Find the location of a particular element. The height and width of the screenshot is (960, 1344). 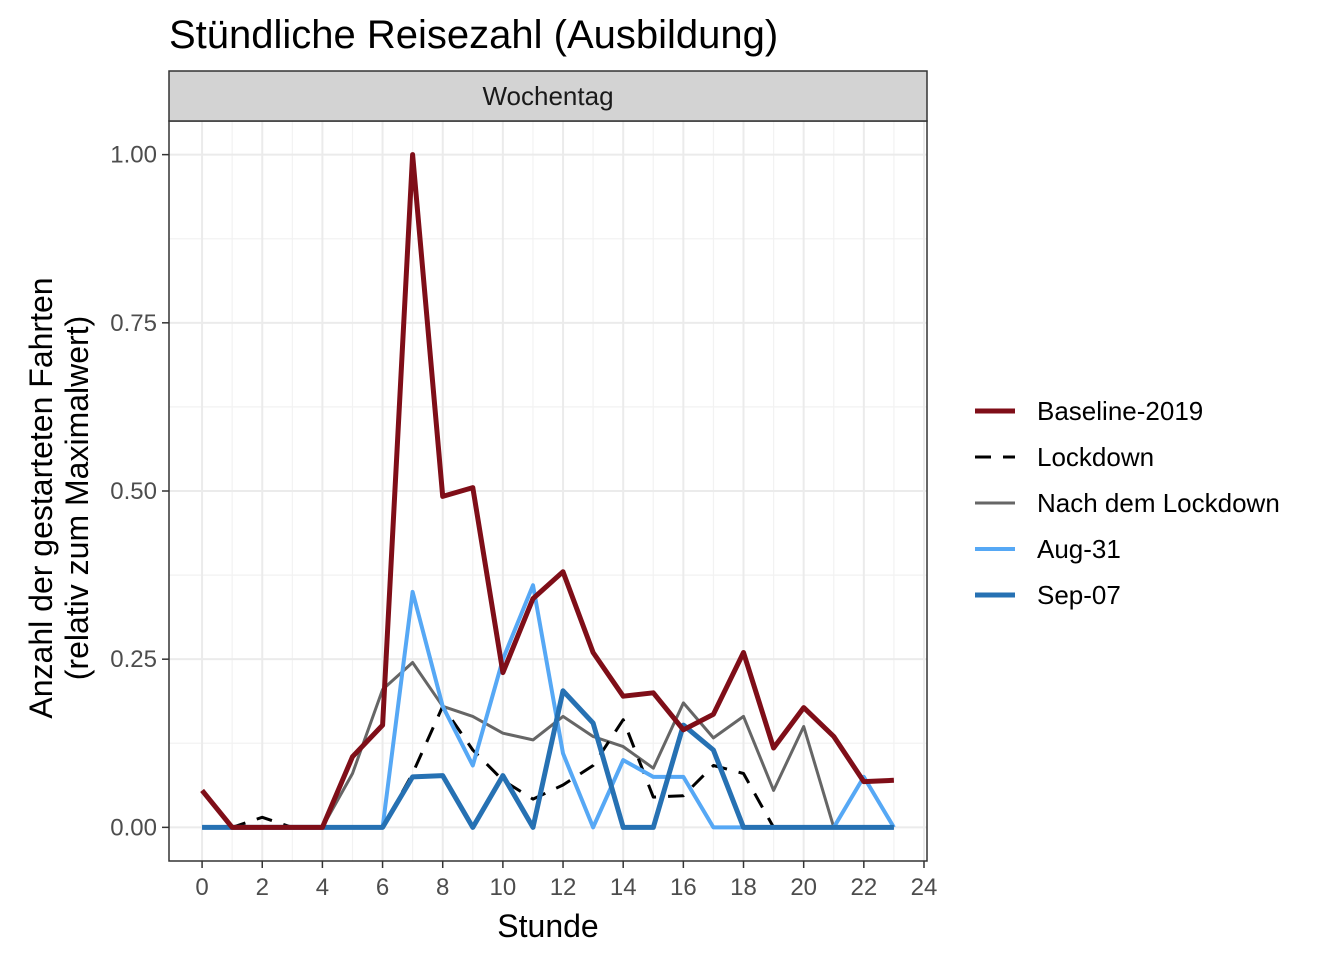

legend-label-lockdown: Lockdown is located at coordinates (1095, 457).